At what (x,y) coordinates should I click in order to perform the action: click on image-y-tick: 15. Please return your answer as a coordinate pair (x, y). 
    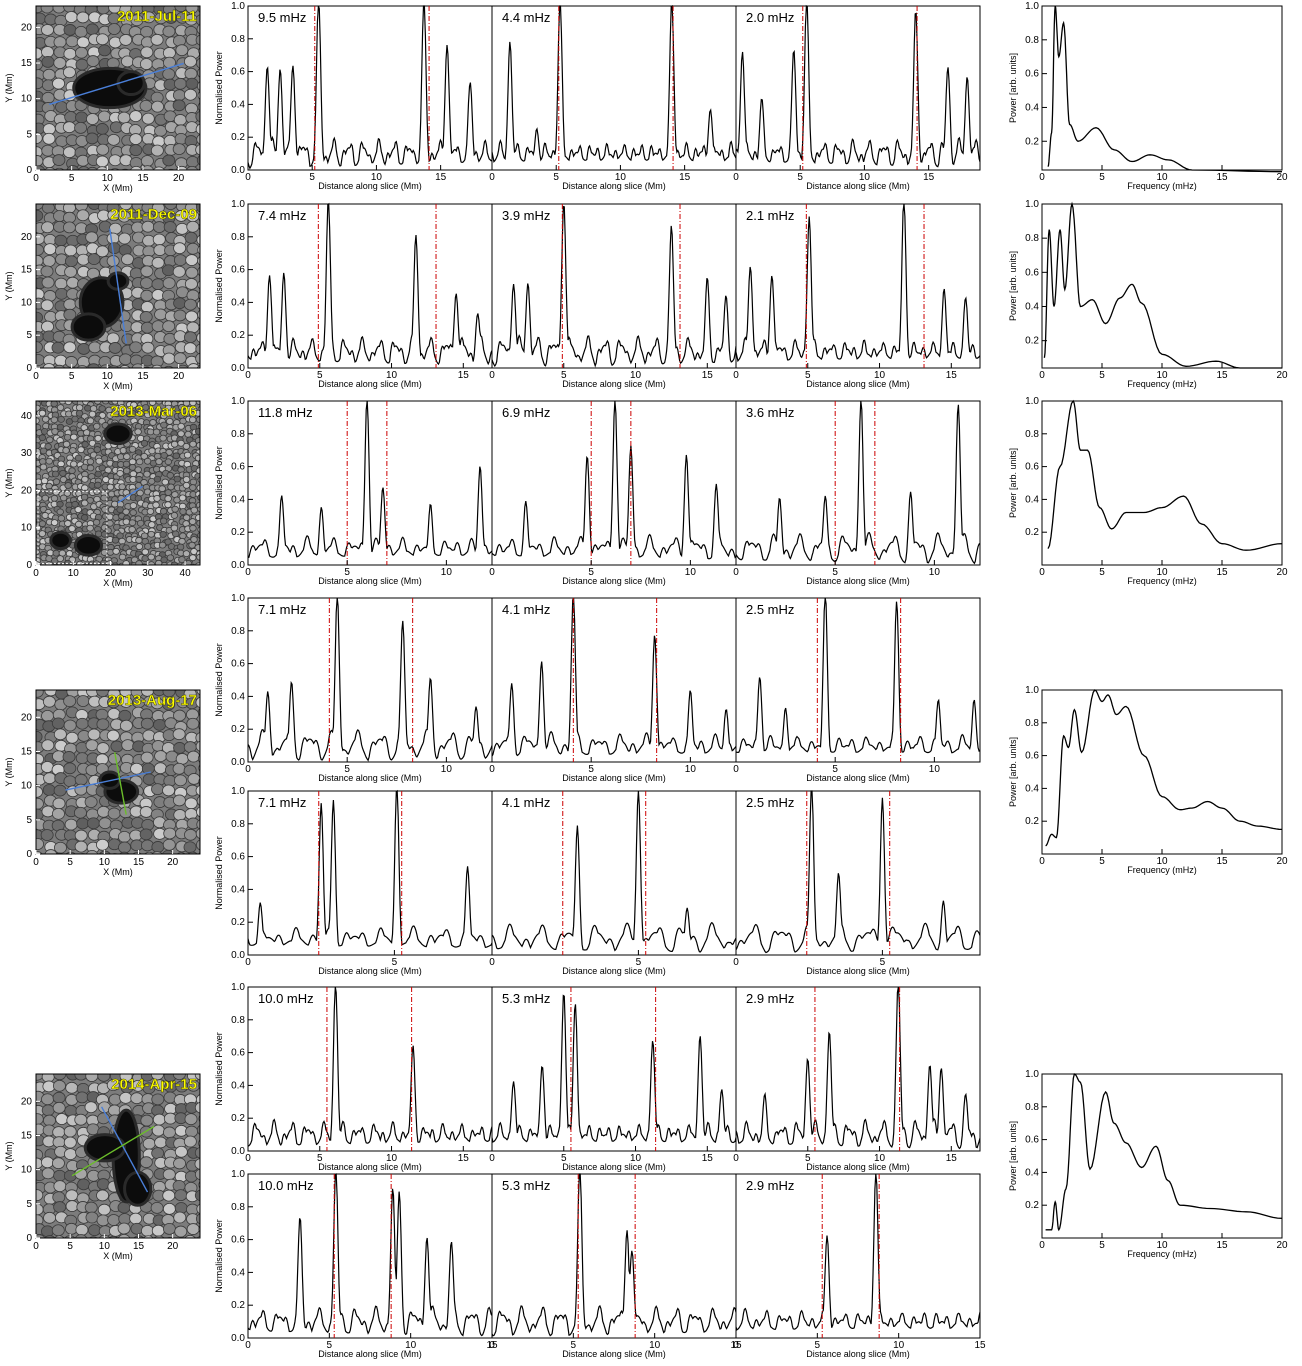
    Looking at the image, I should click on (27, 270).